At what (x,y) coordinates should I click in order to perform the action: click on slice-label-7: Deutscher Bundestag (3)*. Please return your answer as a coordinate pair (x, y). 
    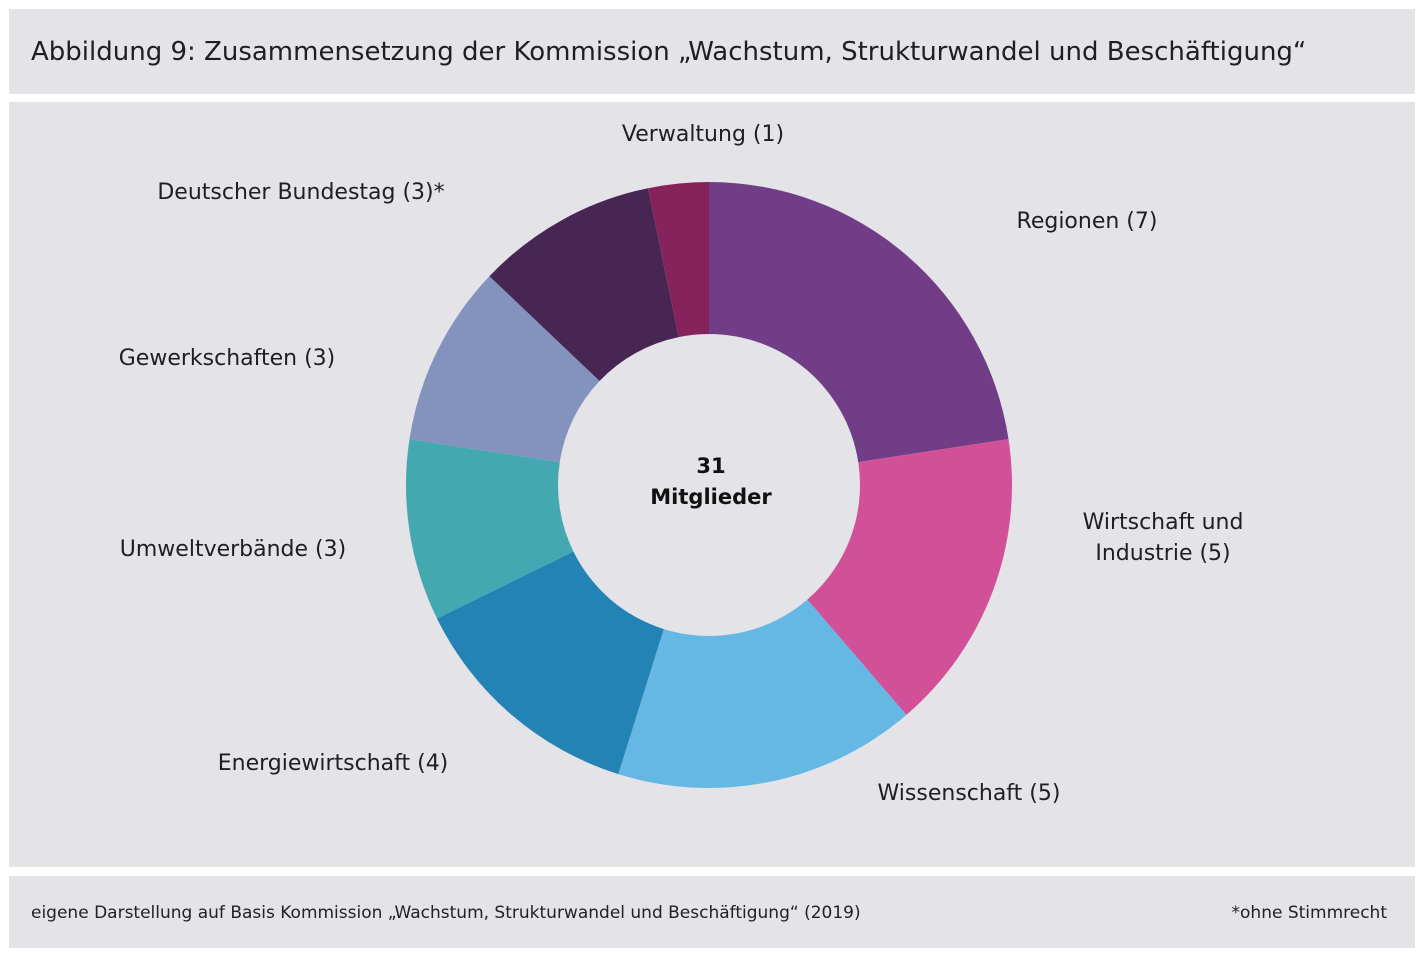
    Looking at the image, I should click on (300, 192).